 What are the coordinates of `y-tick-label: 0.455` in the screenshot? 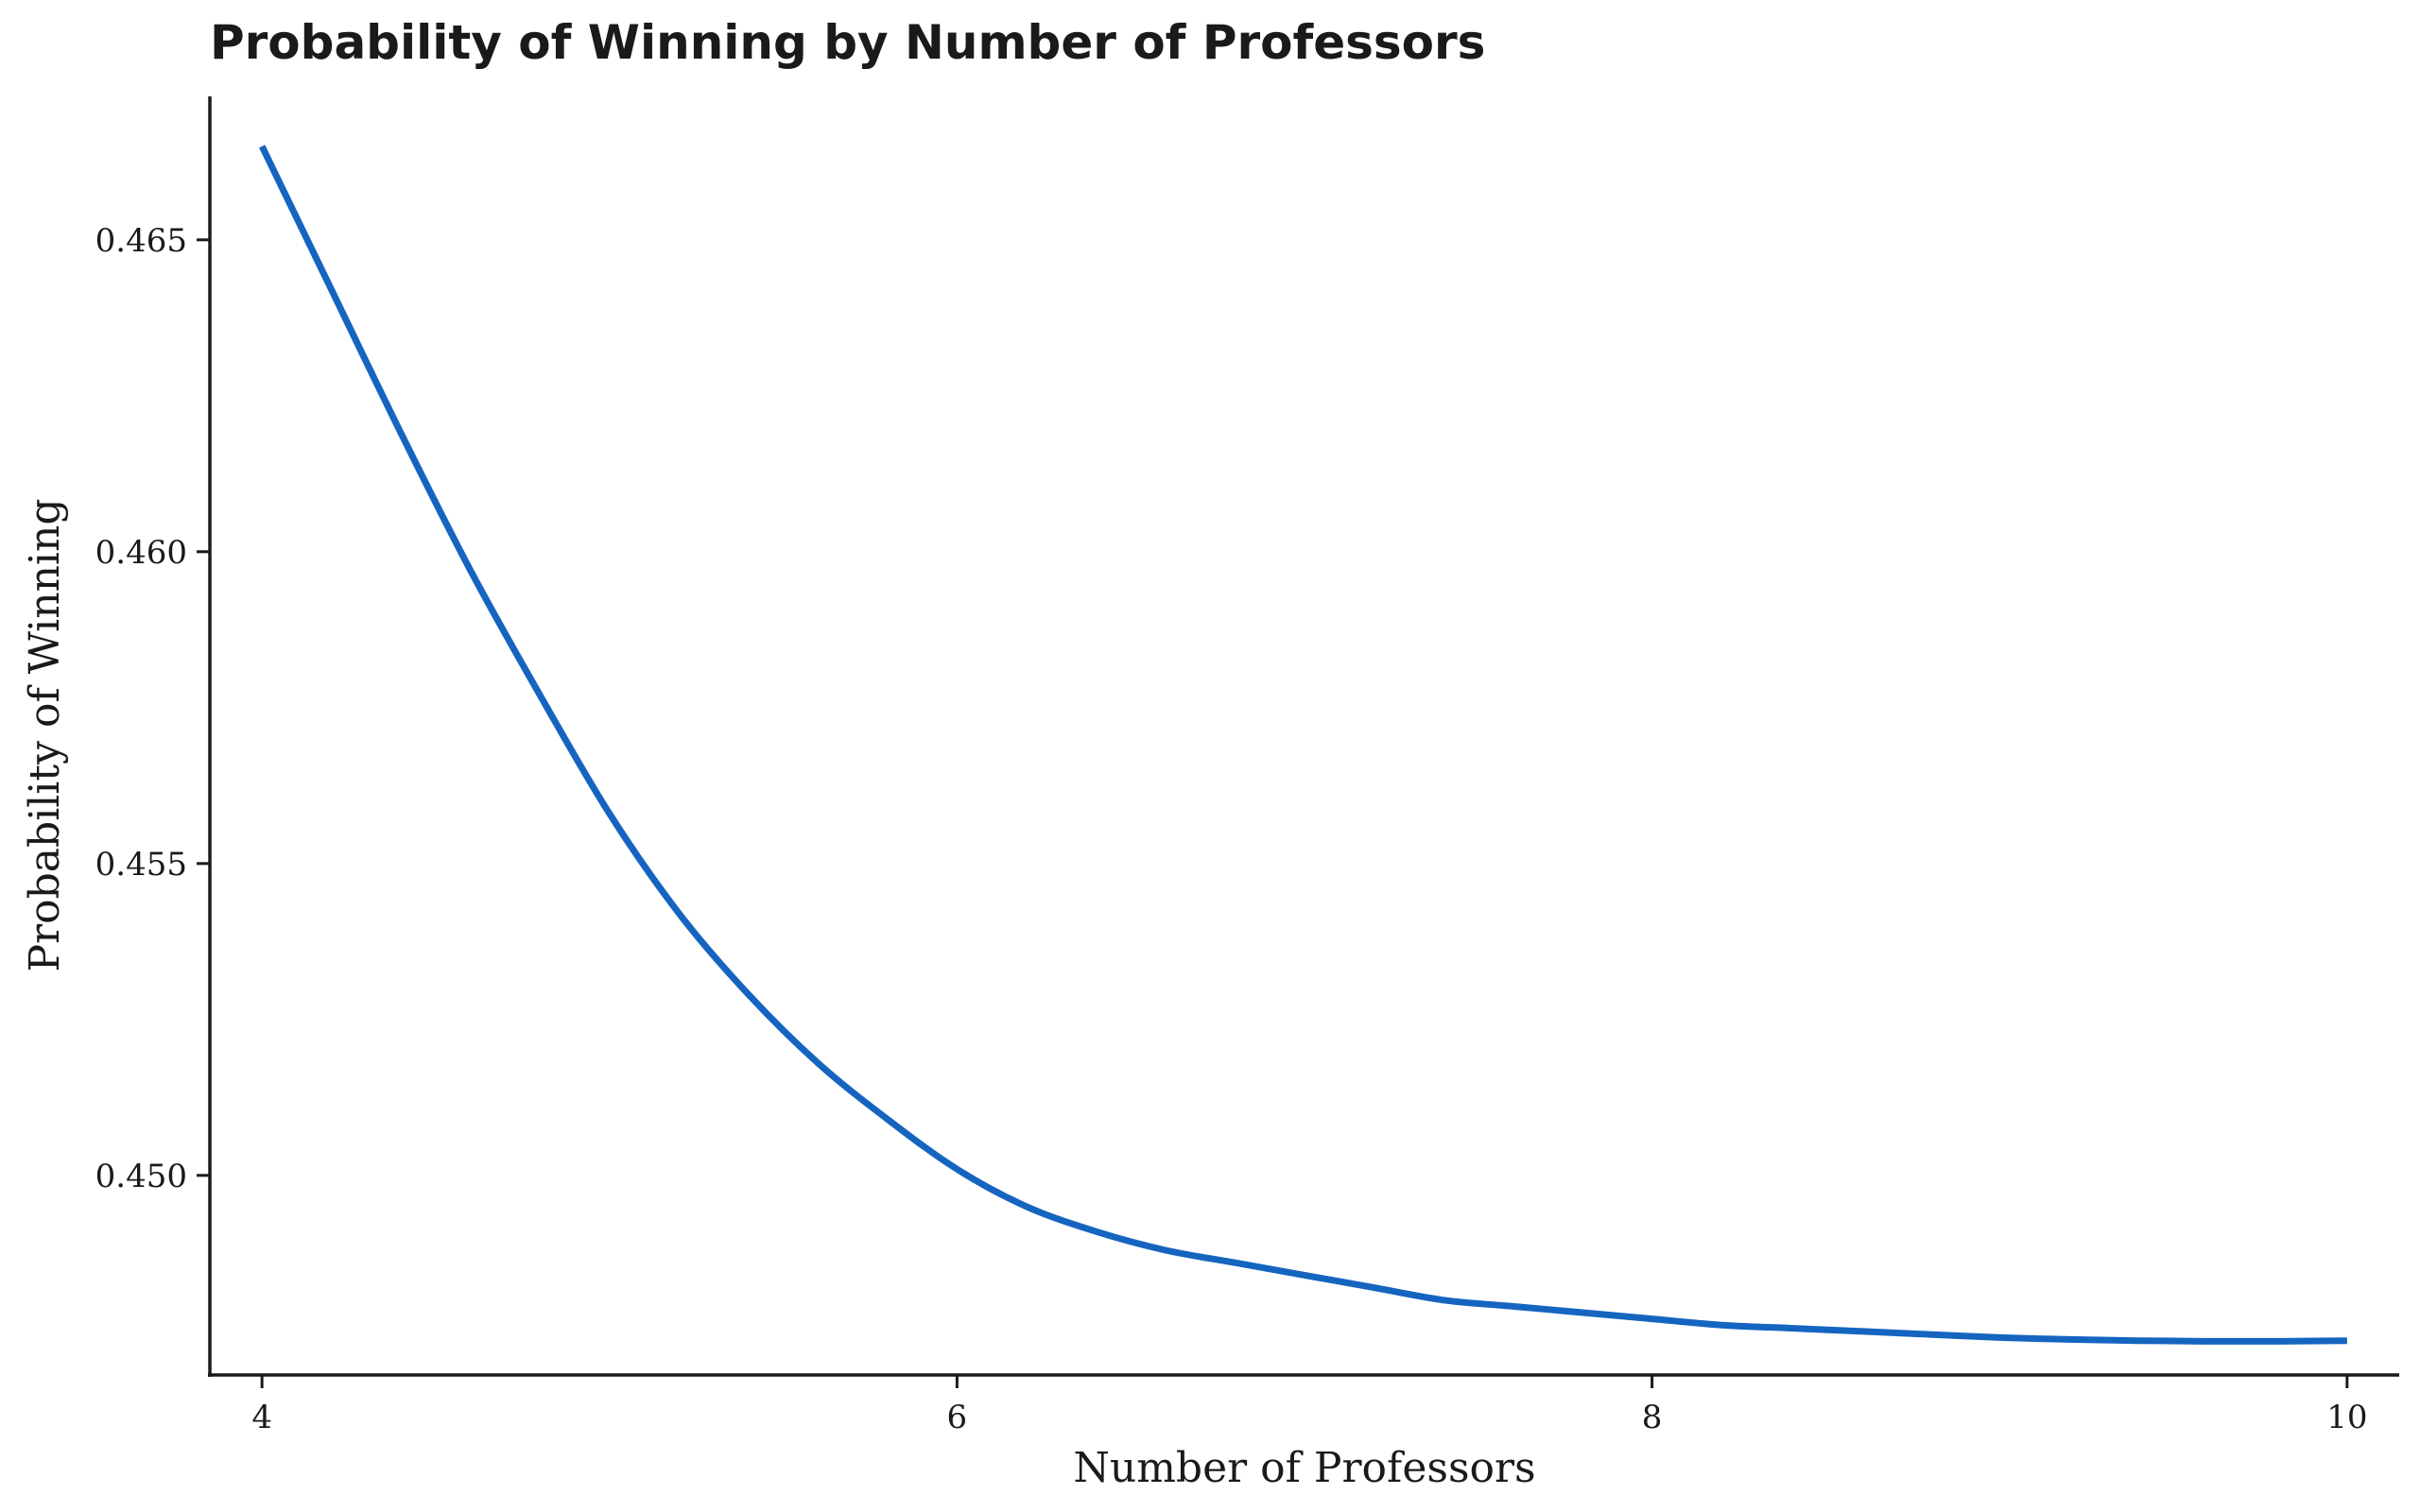 It's located at (141, 865).